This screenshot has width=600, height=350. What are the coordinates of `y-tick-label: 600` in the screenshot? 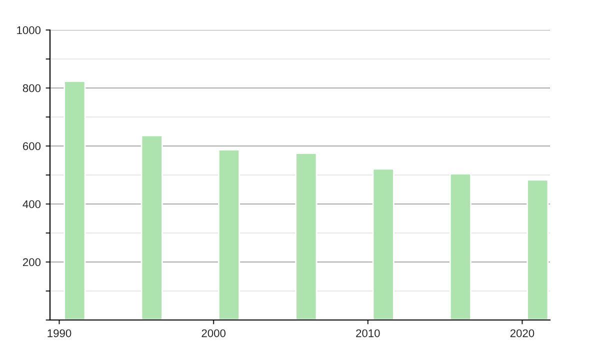 It's located at (32, 146).